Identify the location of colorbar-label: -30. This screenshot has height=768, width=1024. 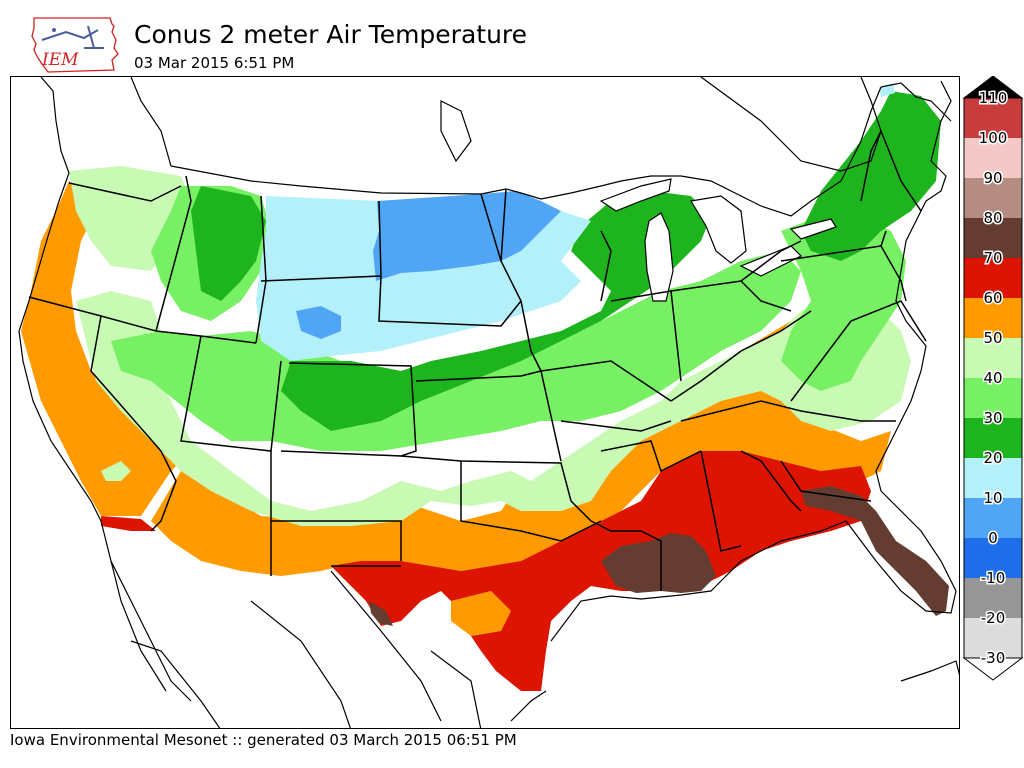
(993, 658).